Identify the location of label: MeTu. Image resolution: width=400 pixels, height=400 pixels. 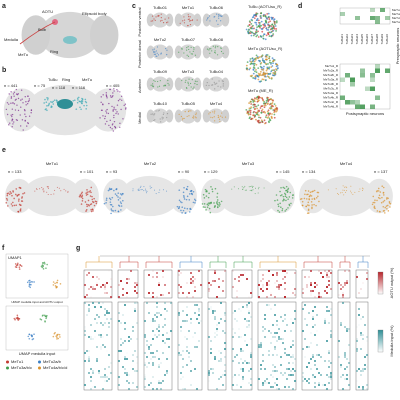
(87, 79).